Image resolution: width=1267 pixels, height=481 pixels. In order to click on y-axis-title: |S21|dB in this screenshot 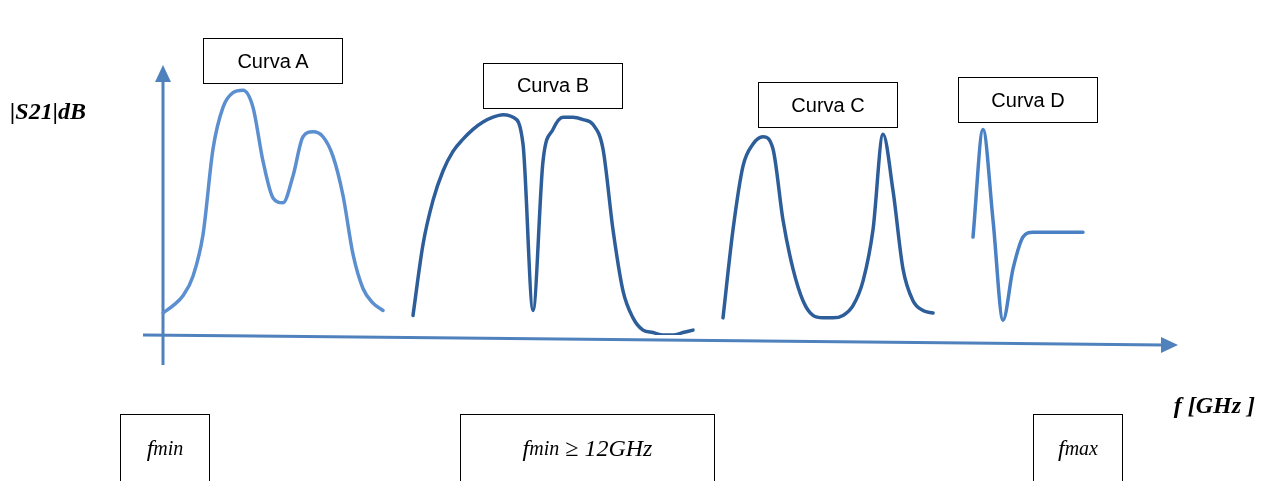, I will do `click(48, 111)`.